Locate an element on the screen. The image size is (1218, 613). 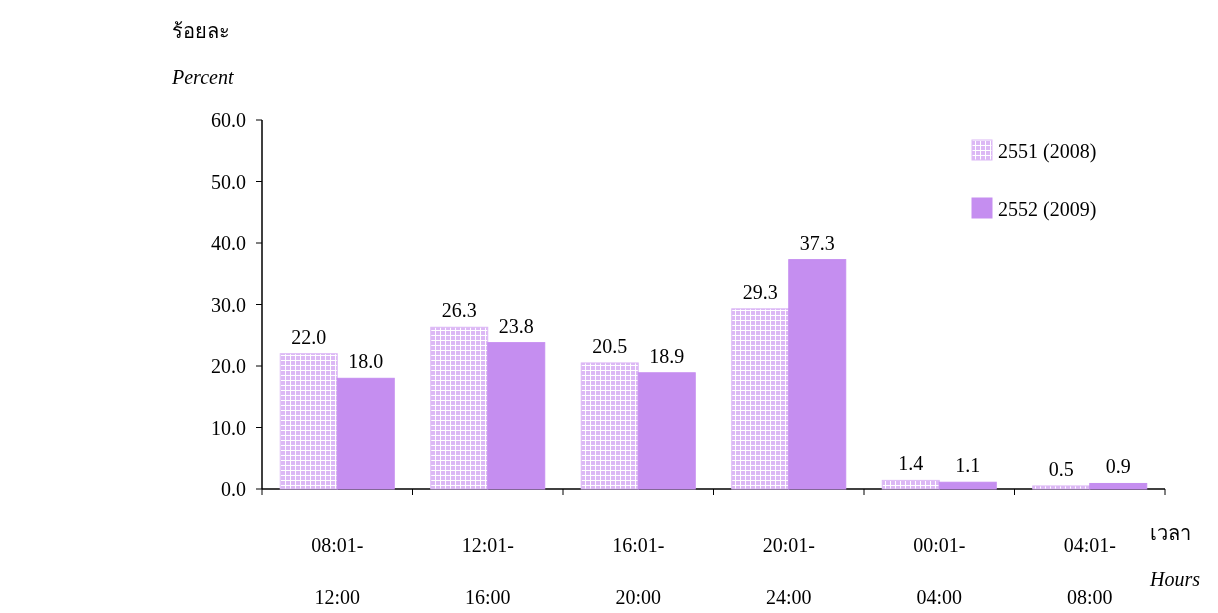
legend-label: 2552 (2009) is located at coordinates (1047, 209).